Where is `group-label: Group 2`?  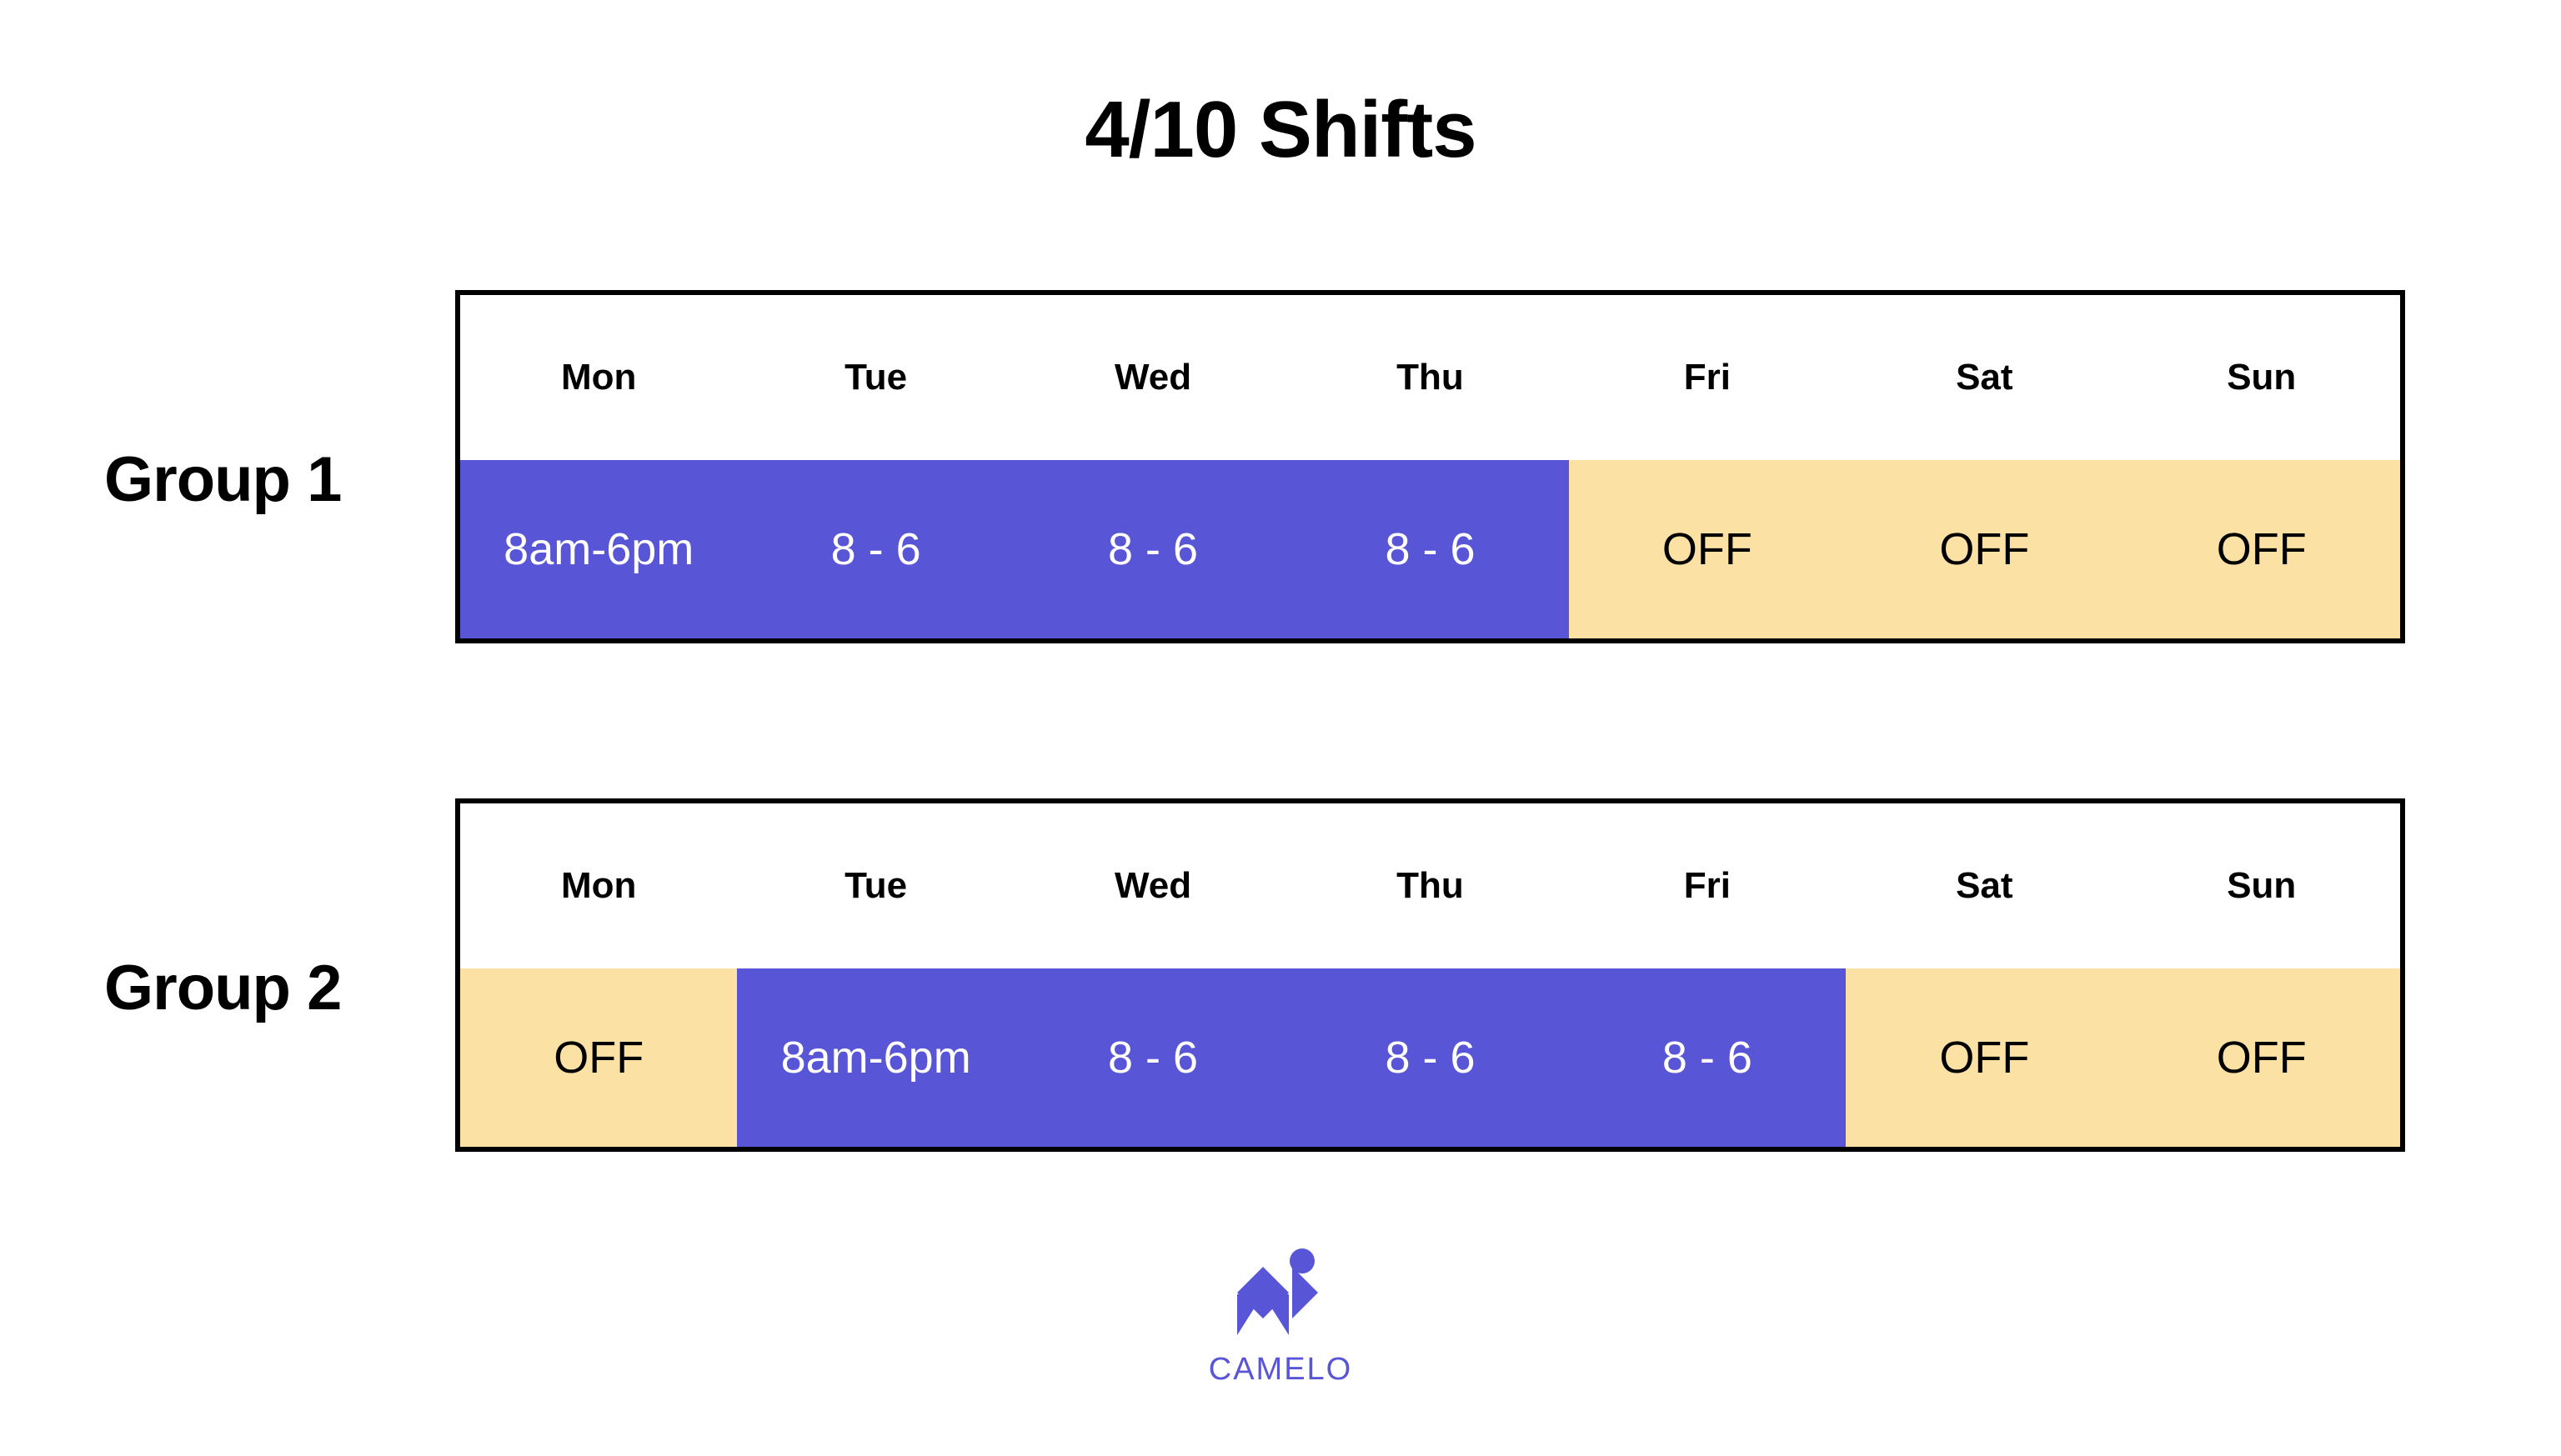 group-label: Group 2 is located at coordinates (223, 988).